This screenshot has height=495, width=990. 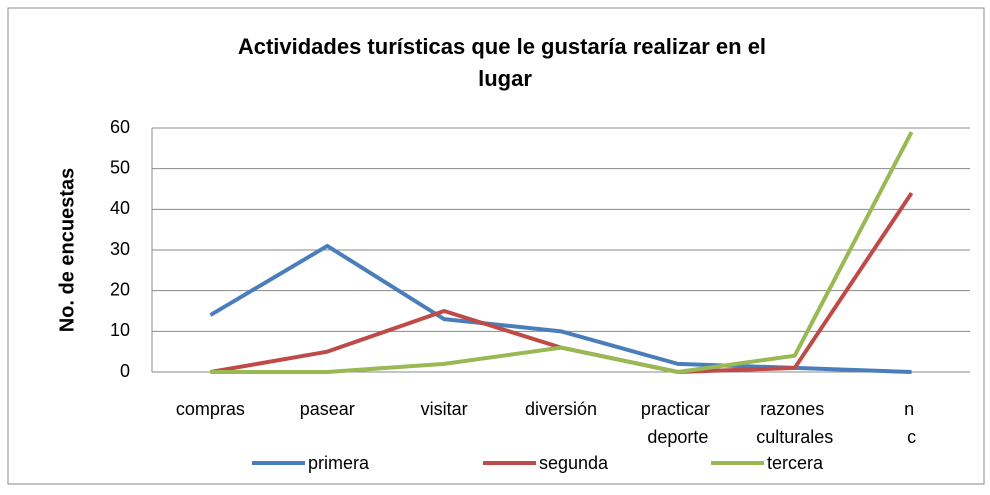 I want to click on x-tick-label: diversión, so click(x=561, y=409).